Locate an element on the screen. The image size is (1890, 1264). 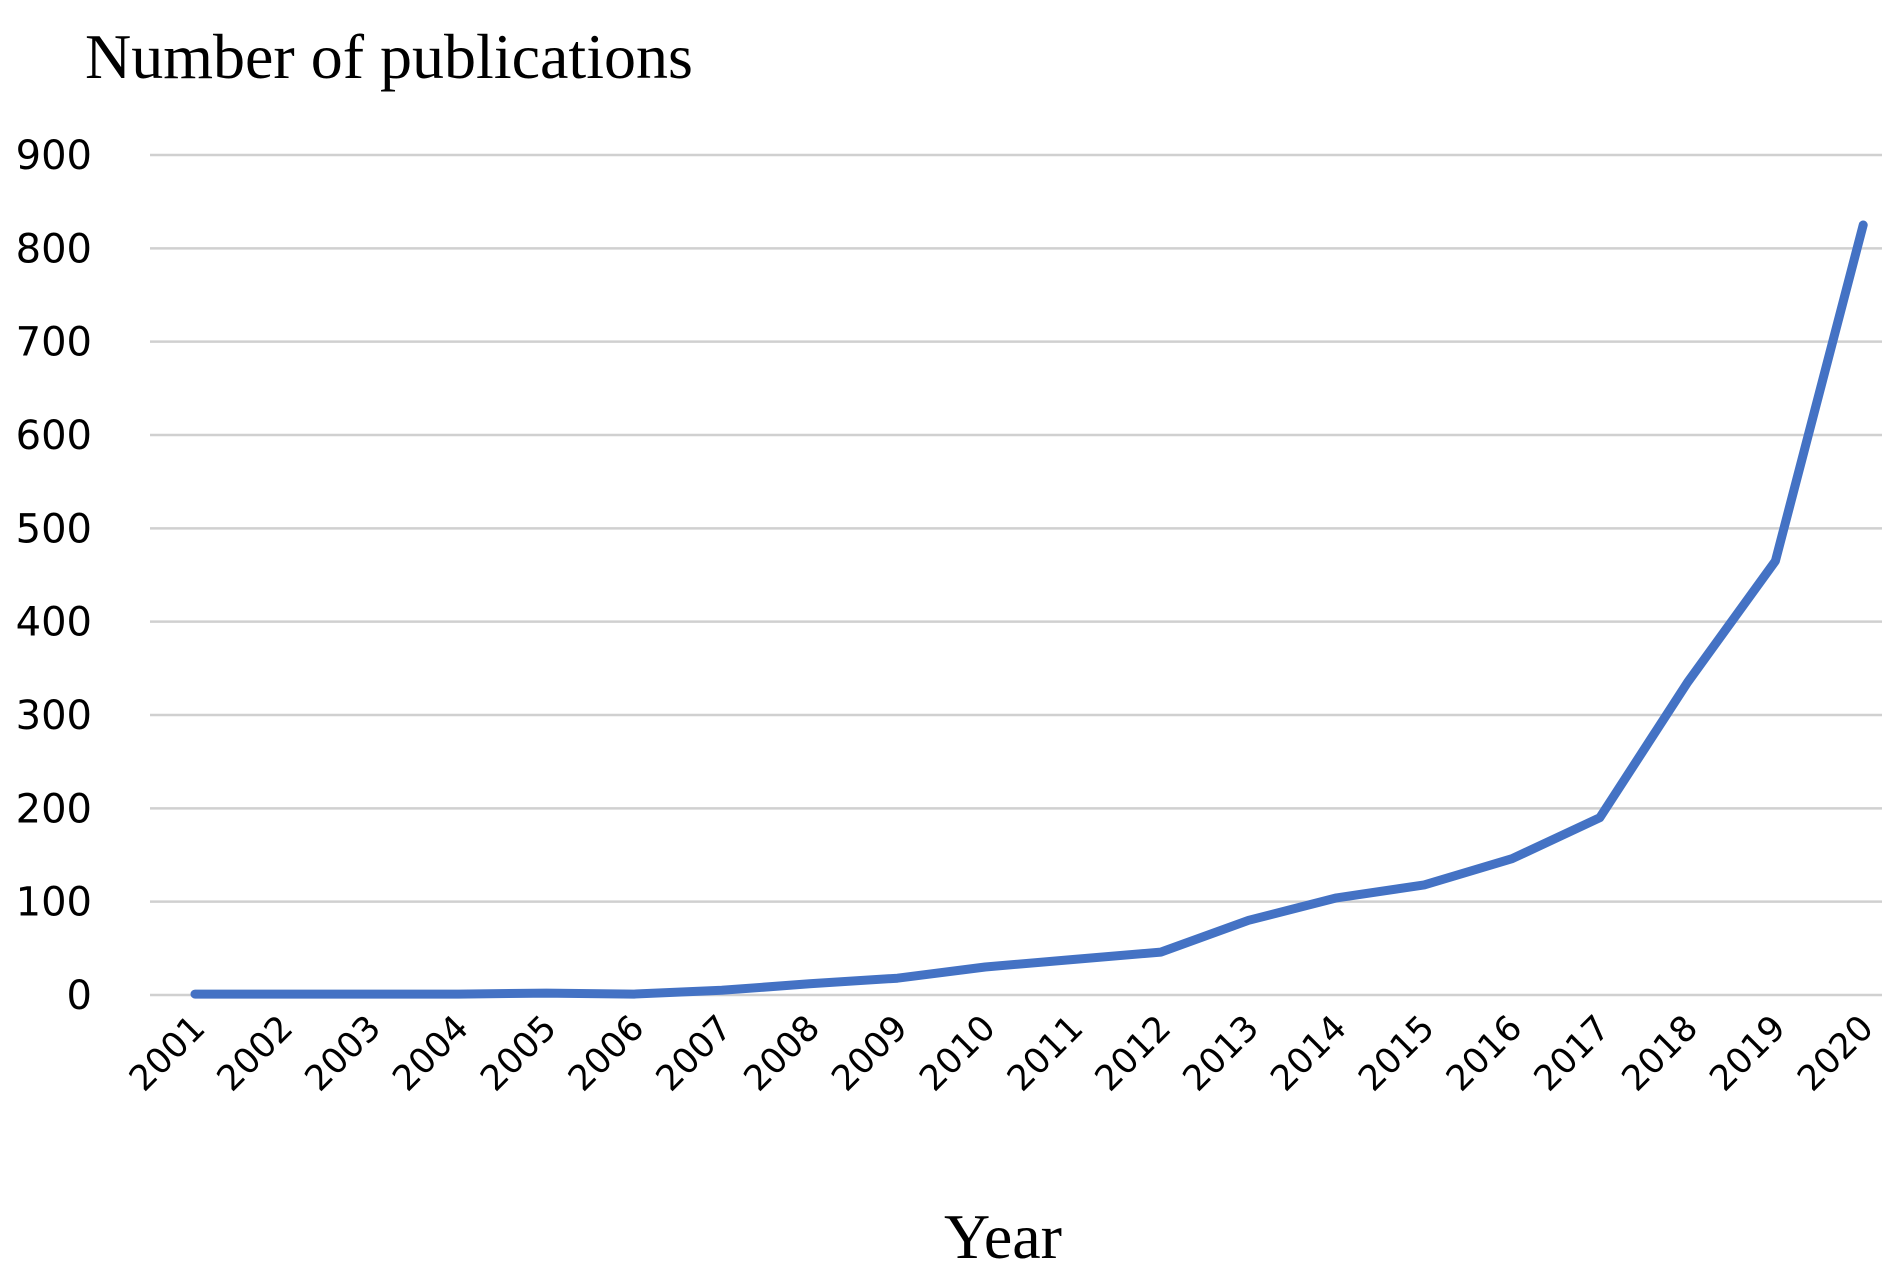
x-tick-label: 2011 is located at coordinates (1045, 1053).